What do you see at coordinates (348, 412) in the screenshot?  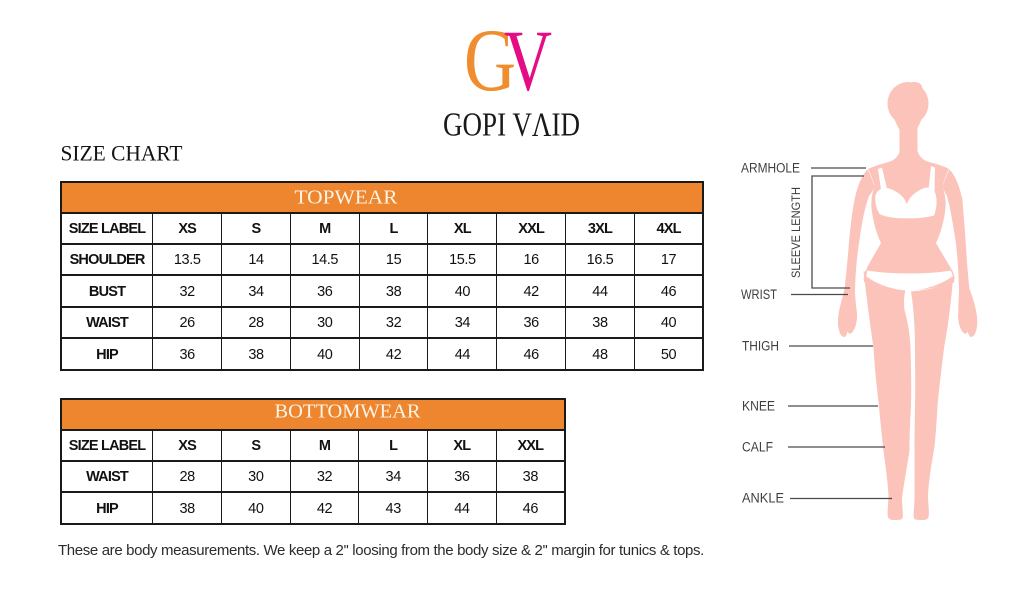 I see `svg-text: BOTTOMWEAR` at bounding box center [348, 412].